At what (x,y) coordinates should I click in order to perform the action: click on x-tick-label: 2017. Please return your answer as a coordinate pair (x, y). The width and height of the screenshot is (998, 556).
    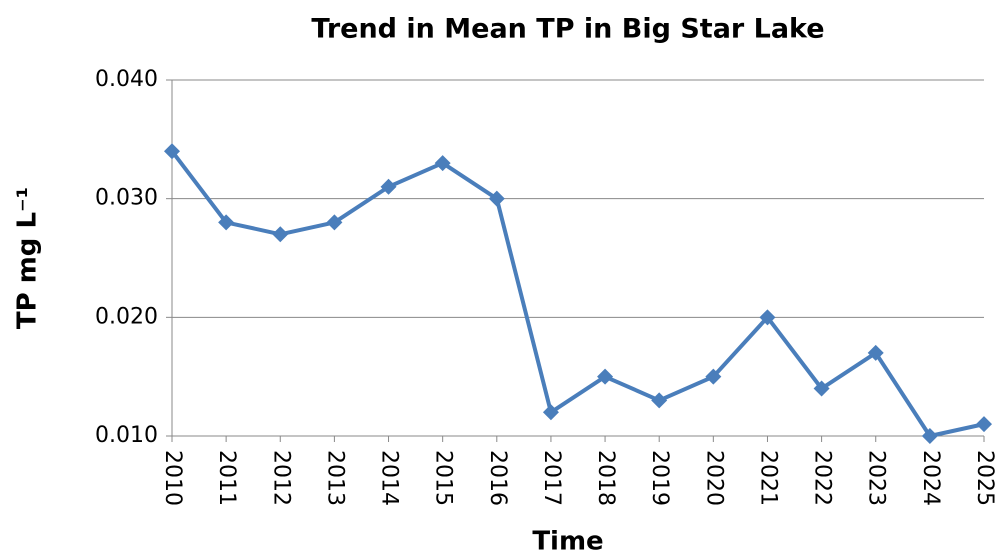
    Looking at the image, I should click on (551, 478).